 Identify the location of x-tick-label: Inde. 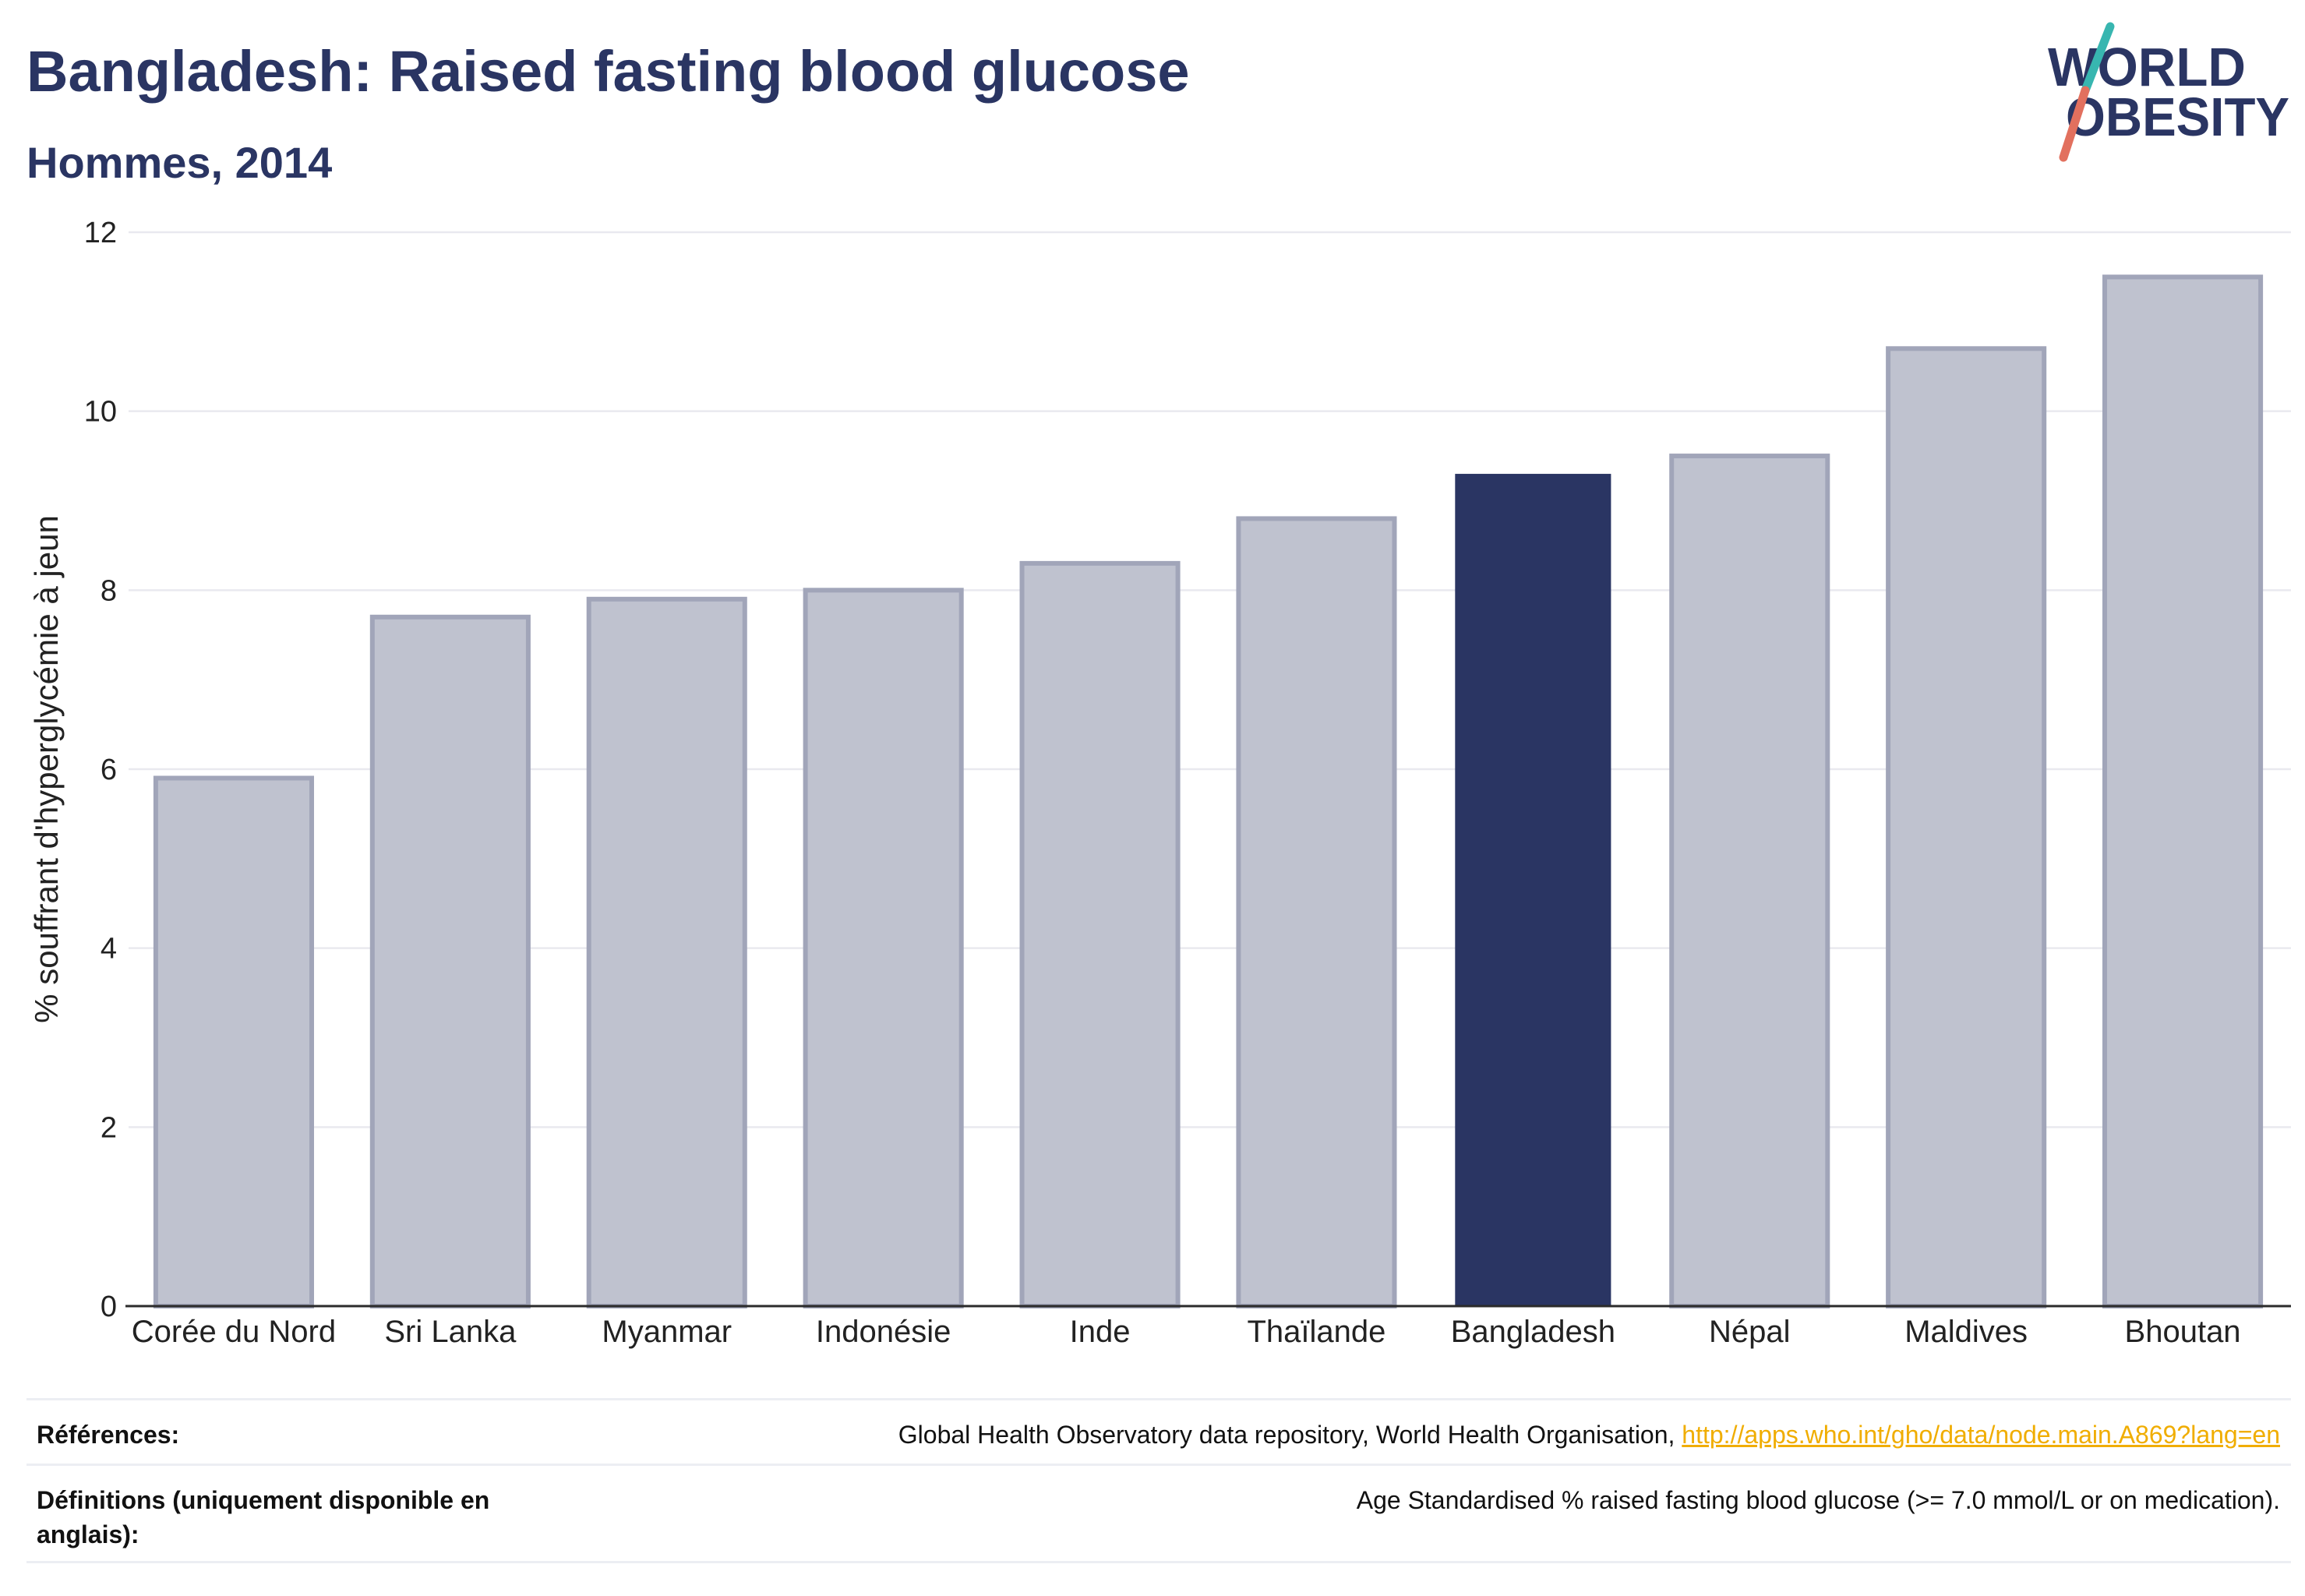
(1100, 1332).